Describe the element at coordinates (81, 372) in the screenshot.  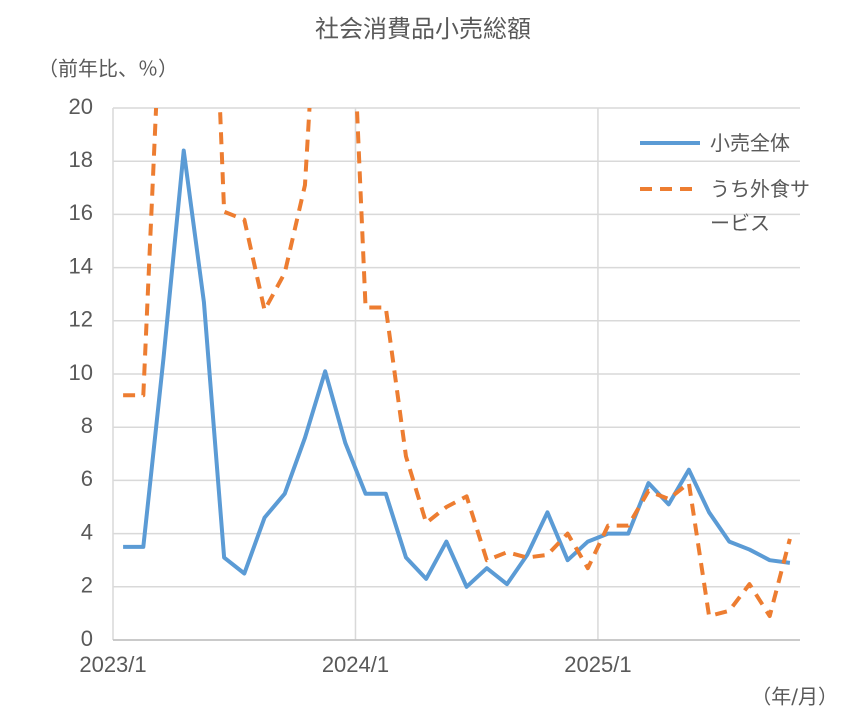
I see `y-tick-label: 10` at that location.